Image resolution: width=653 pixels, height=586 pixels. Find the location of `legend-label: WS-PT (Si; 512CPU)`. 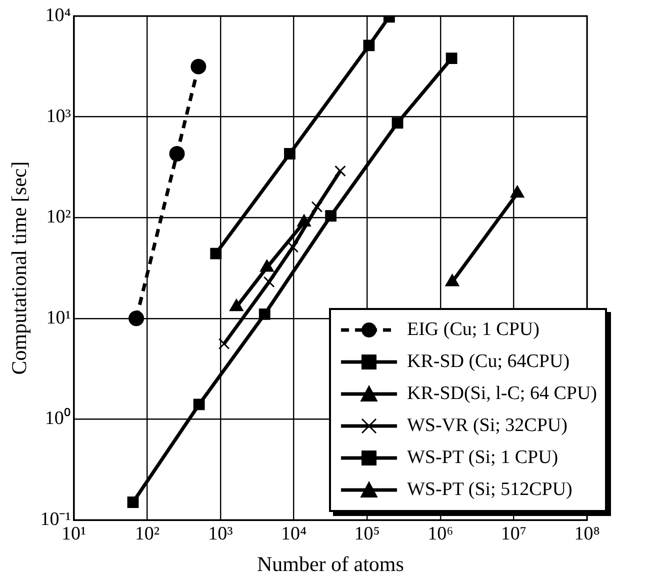

legend-label: WS-PT (Si; 512CPU) is located at coordinates (489, 490).